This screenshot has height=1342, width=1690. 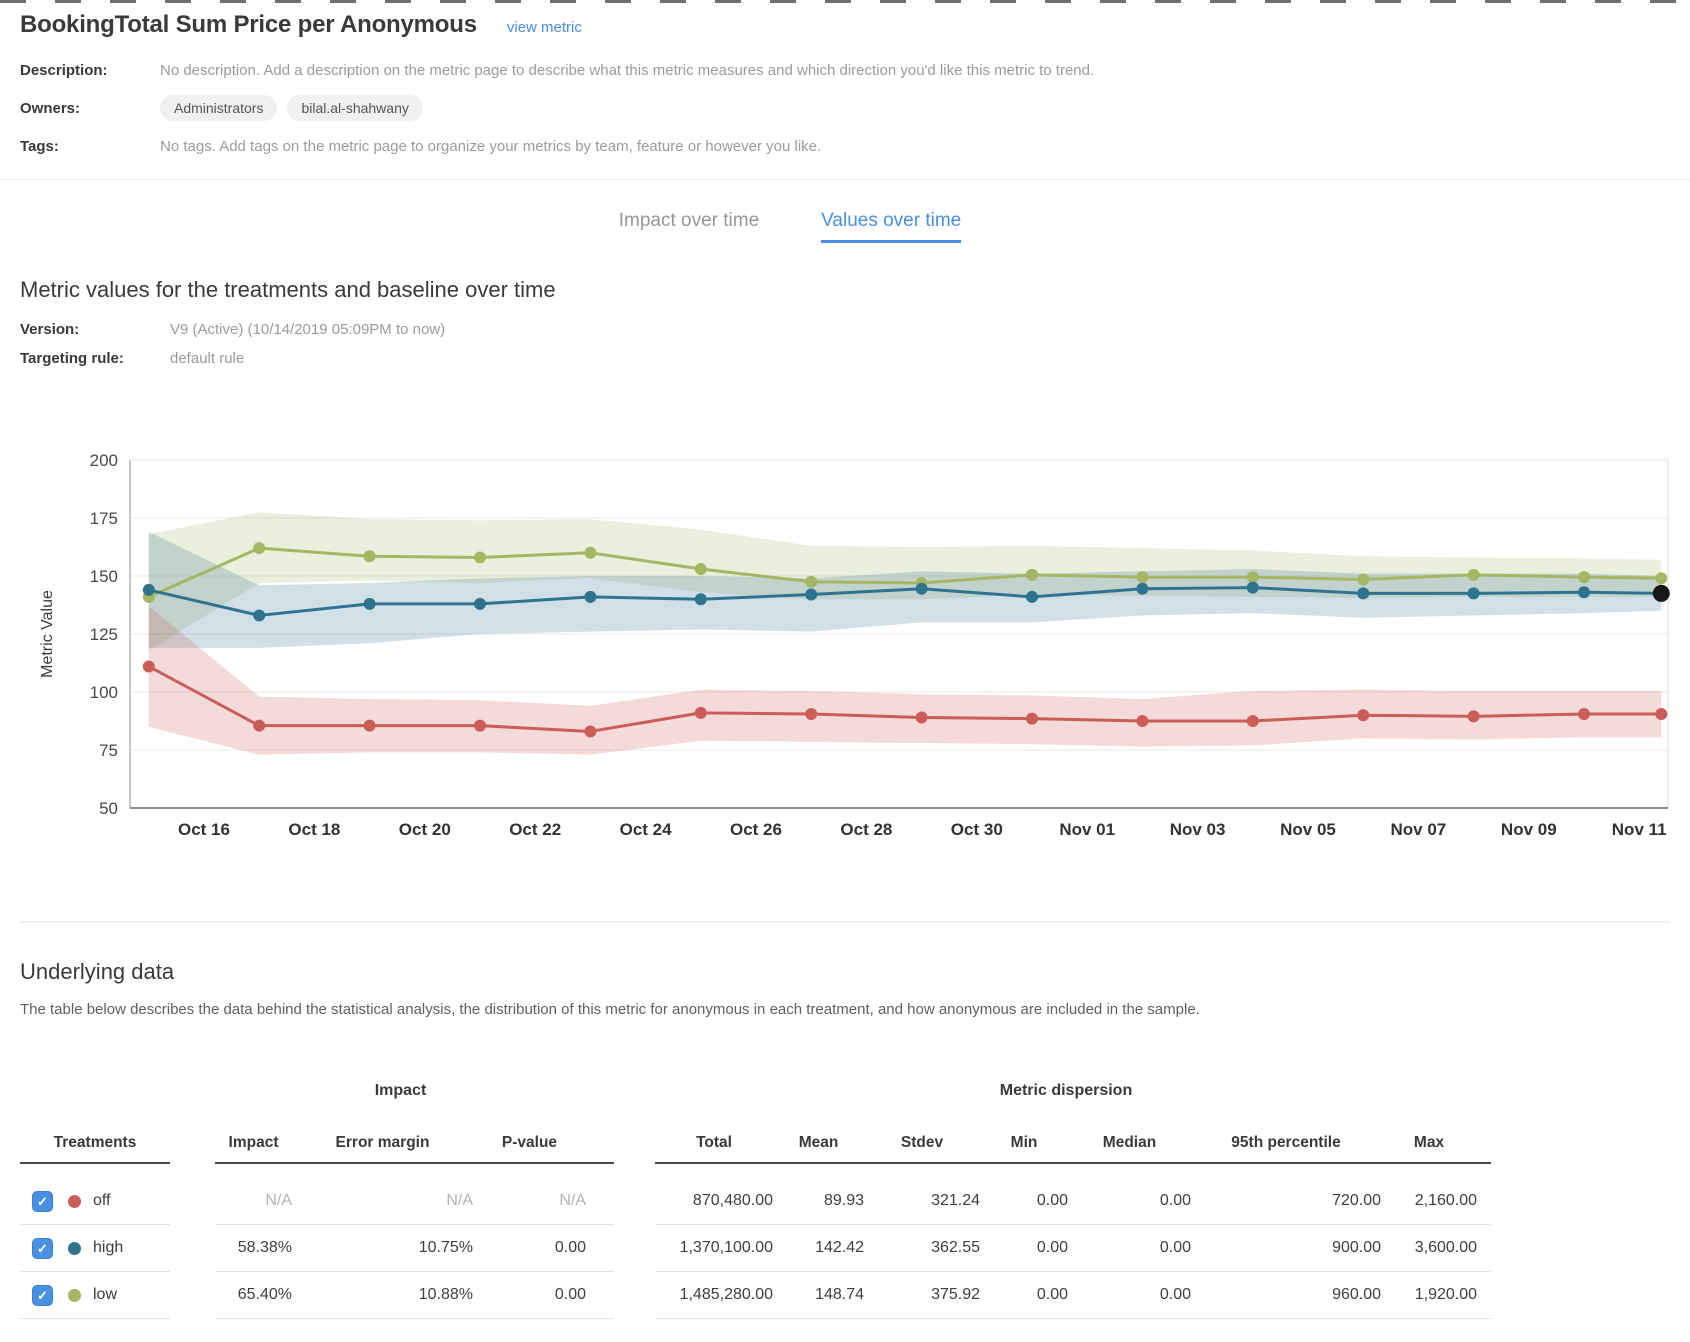 I want to click on owners-label: Owners:, so click(x=50, y=108).